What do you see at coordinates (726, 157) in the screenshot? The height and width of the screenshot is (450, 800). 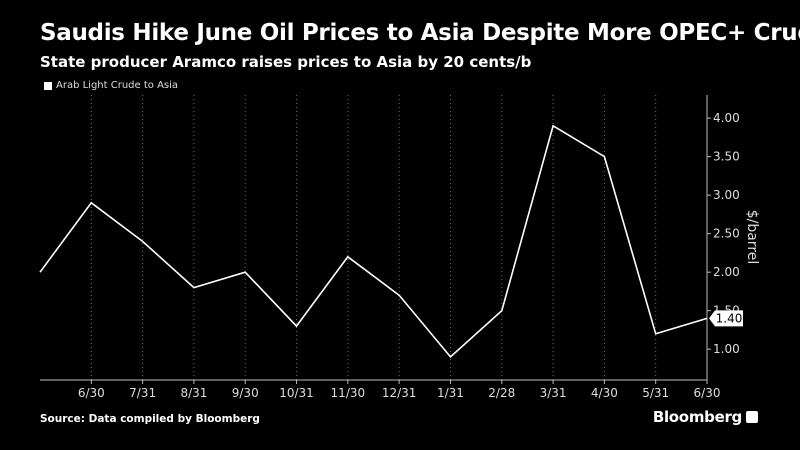 I see `y-tick-label: 3.50` at bounding box center [726, 157].